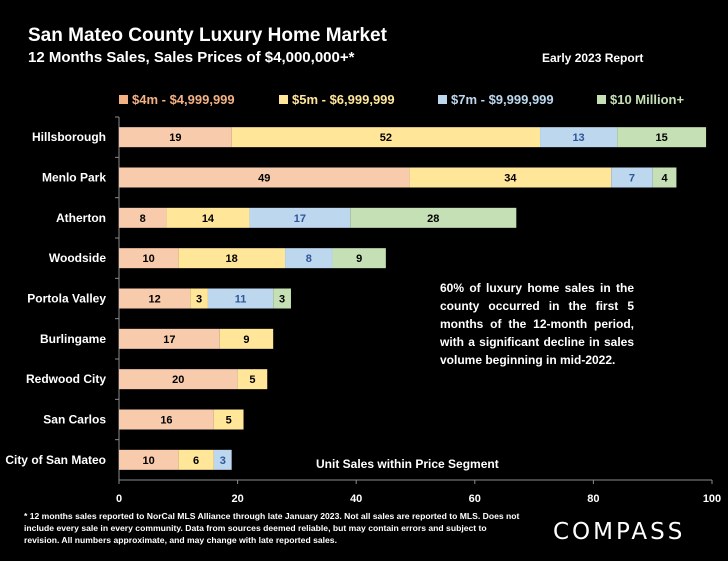 The image size is (728, 561). I want to click on x-tick-label: 20, so click(237, 499).